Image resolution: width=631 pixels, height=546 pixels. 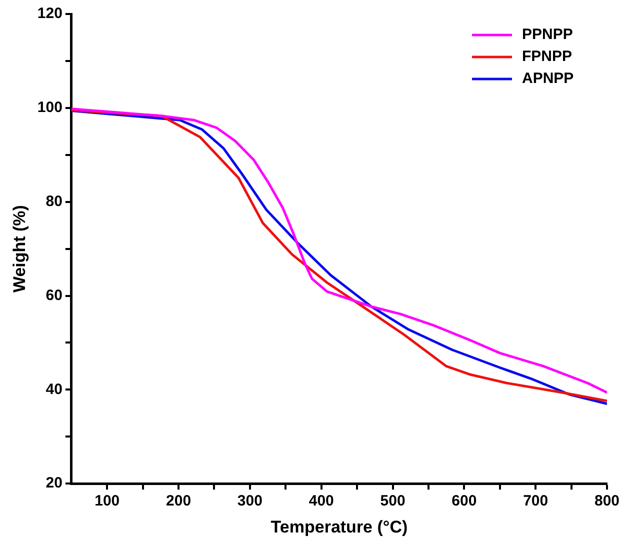 What do you see at coordinates (547, 57) in the screenshot?
I see `legend-label: FPNPP` at bounding box center [547, 57].